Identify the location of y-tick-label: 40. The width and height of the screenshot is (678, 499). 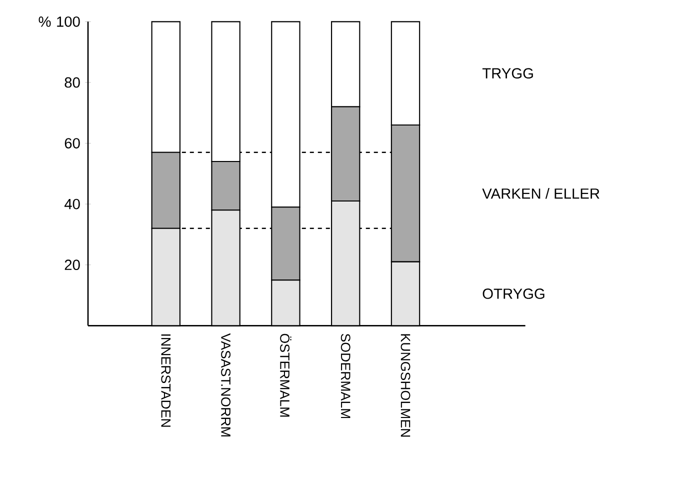
(72, 204).